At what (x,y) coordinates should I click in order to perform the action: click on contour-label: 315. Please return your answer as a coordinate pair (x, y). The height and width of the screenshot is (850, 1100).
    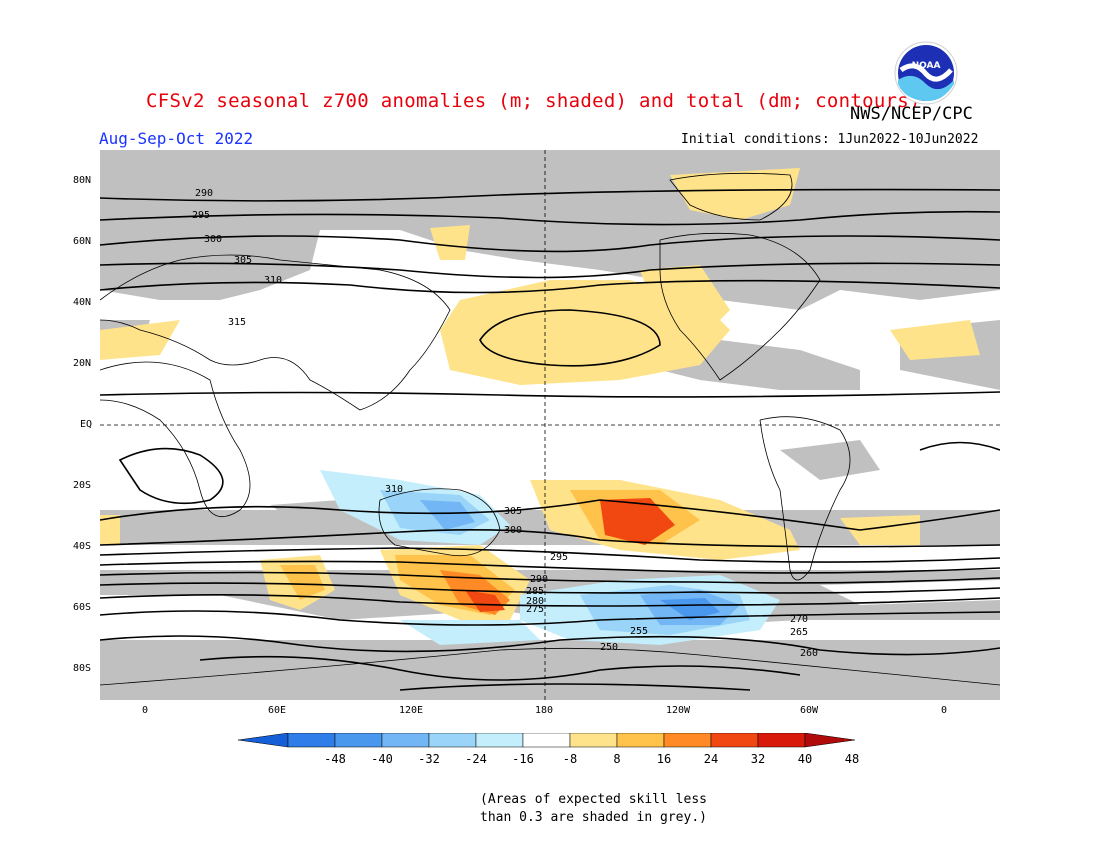
    Looking at the image, I should click on (237, 322).